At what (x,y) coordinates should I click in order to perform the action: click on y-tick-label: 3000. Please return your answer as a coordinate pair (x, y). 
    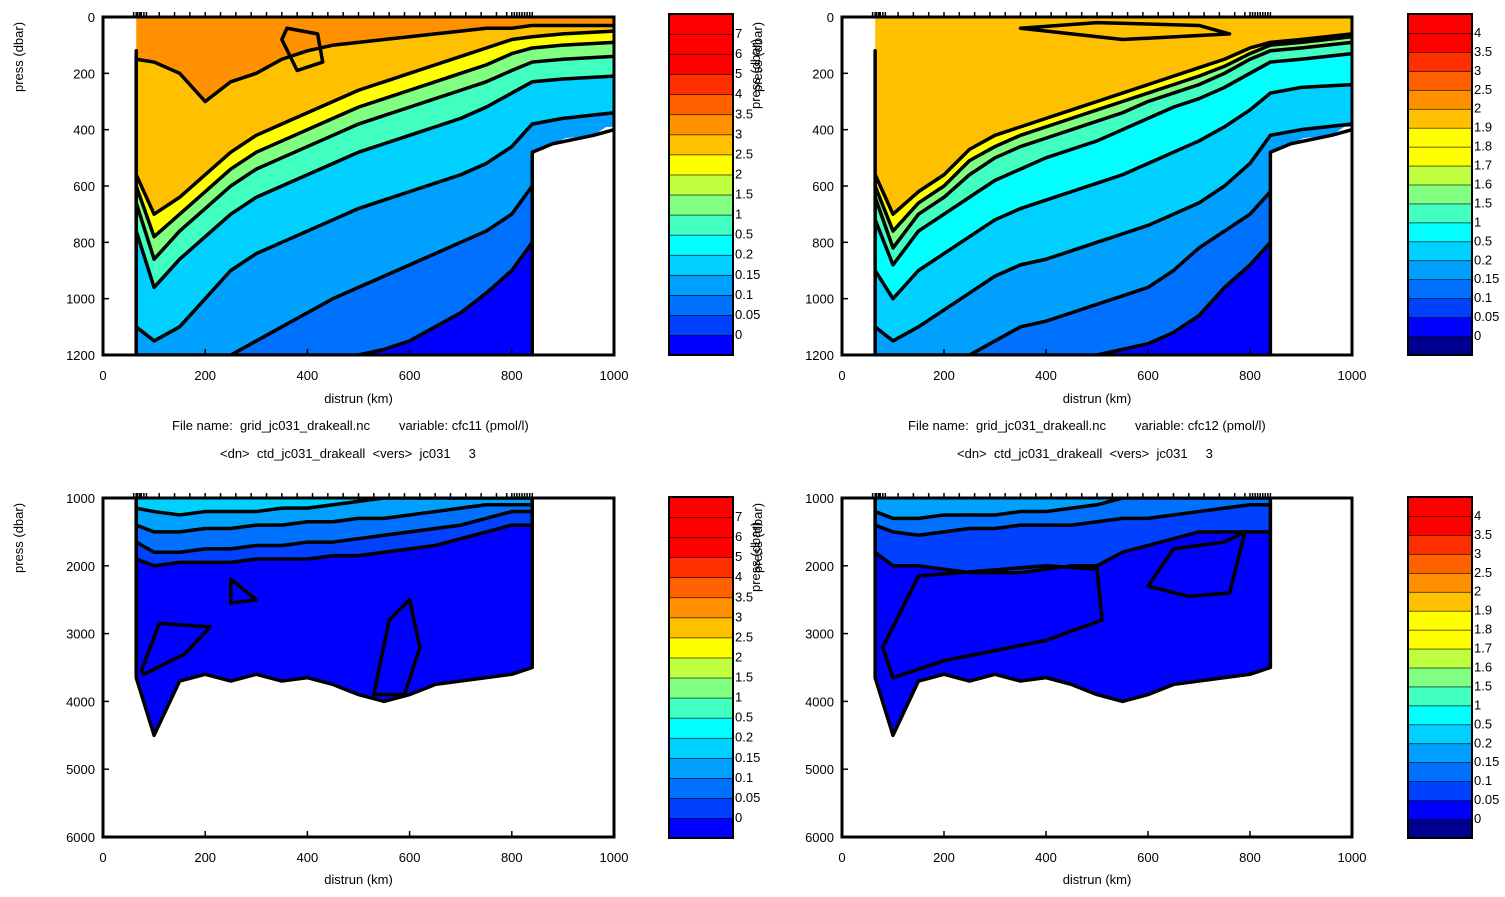
    Looking at the image, I should click on (80, 634).